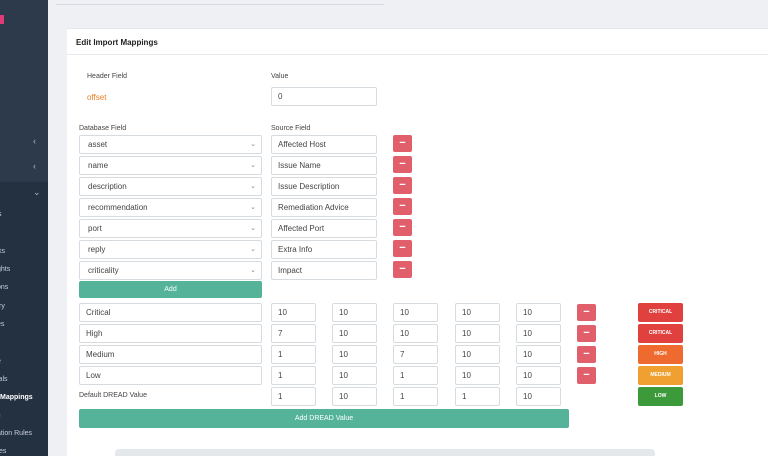 The image size is (768, 456). I want to click on divider, so click(417, 54).